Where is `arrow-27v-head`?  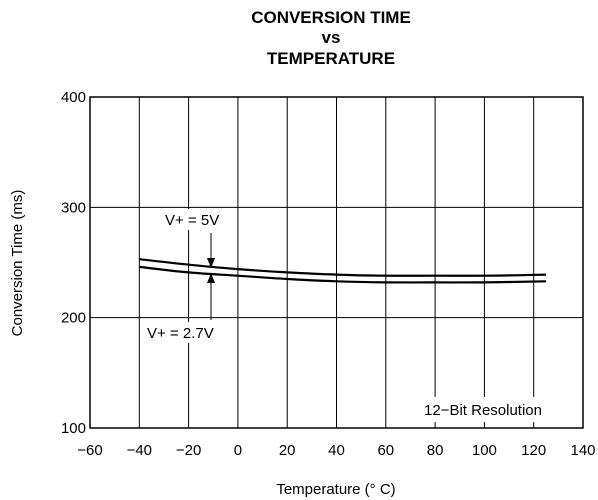
arrow-27v-head is located at coordinates (211, 278).